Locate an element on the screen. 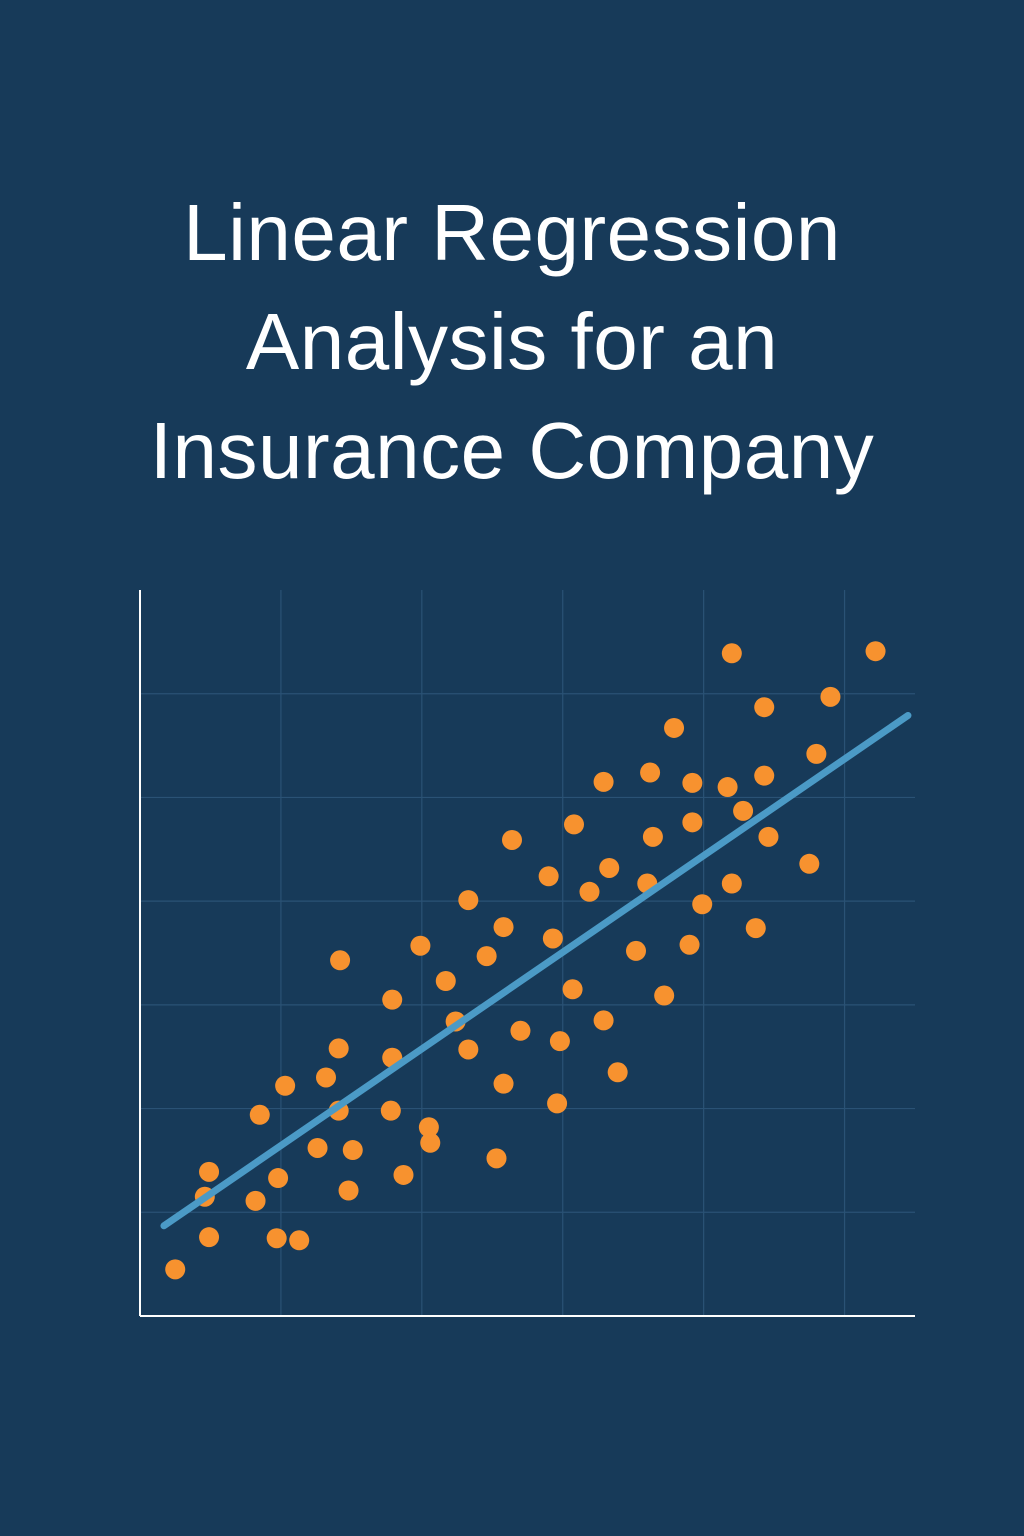 This screenshot has height=1536, width=1024. title-line-3: Insurance Company is located at coordinates (512, 450).